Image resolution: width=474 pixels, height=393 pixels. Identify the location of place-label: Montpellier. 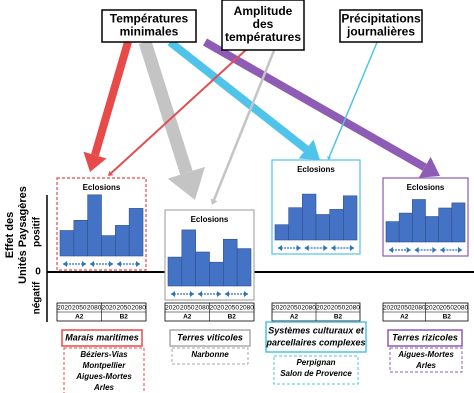
(105, 365).